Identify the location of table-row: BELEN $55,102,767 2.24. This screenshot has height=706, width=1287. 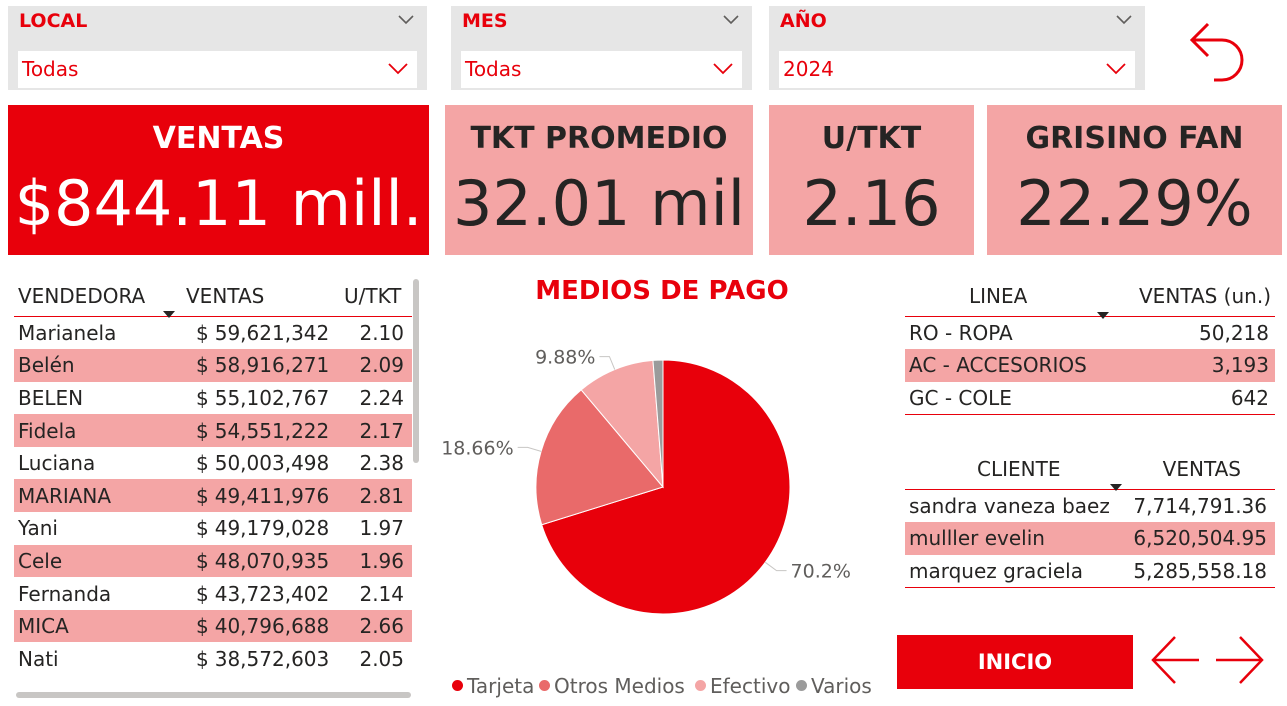
(213, 398).